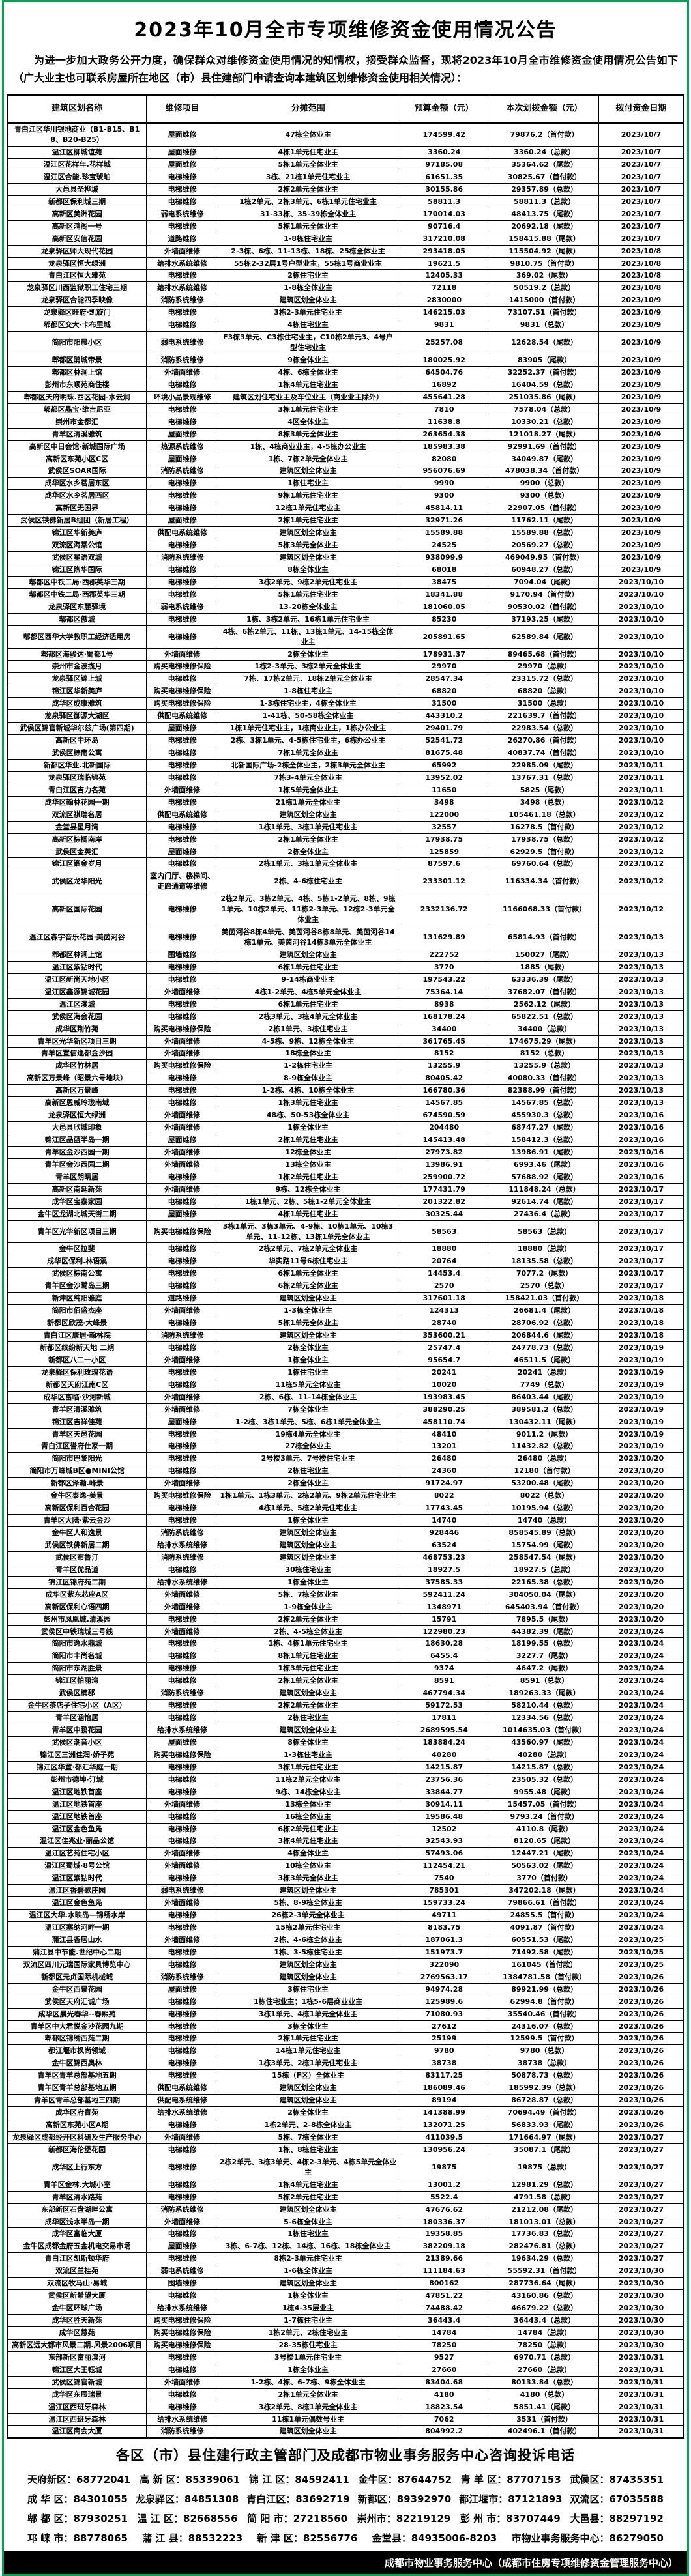 Image resolution: width=691 pixels, height=2576 pixels. Describe the element at coordinates (641, 1189) in the screenshot. I see `table-cell: 2023/10/17` at that location.